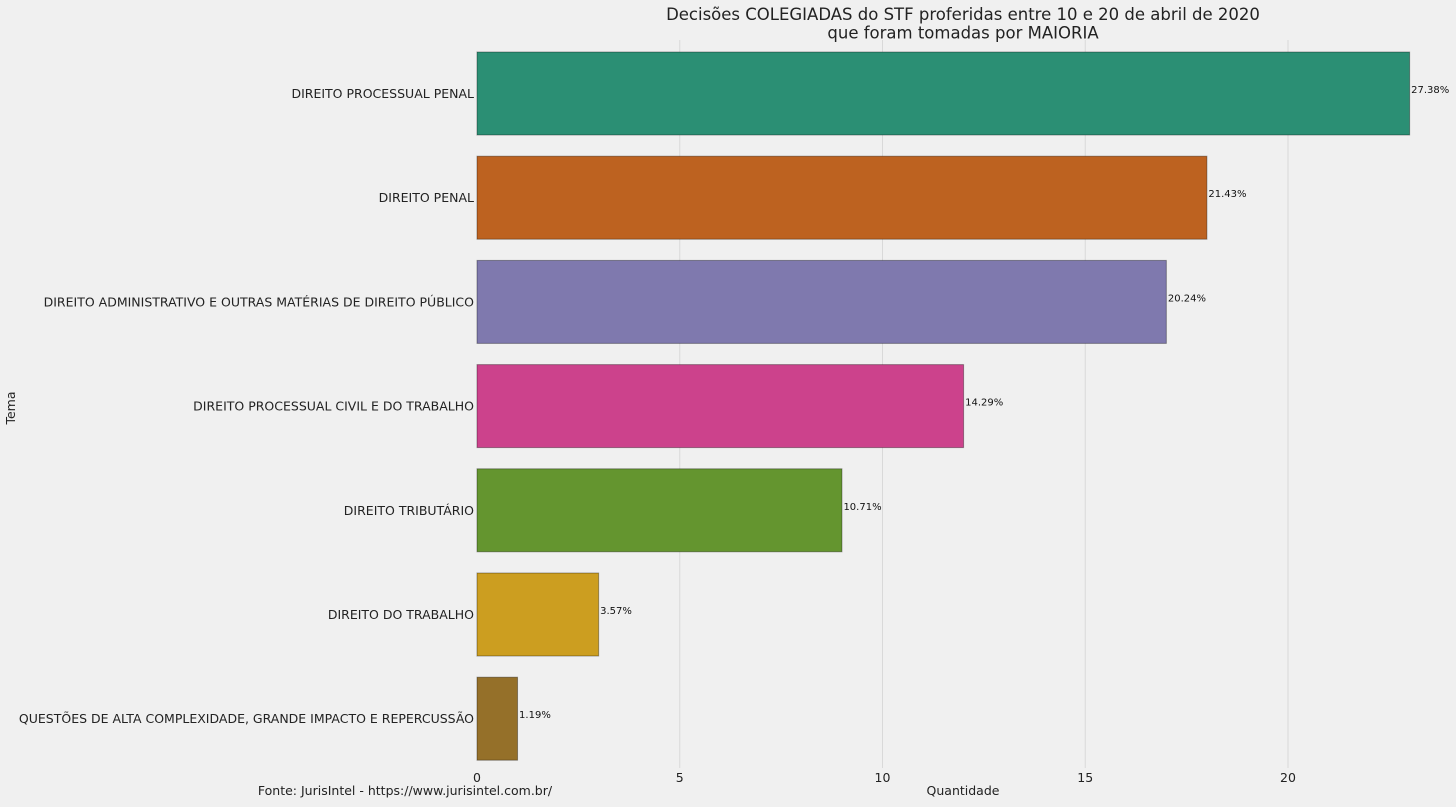  Describe the element at coordinates (409, 510) in the screenshot. I see `category-label: DIREITO TRIBUTÁRIO` at that location.